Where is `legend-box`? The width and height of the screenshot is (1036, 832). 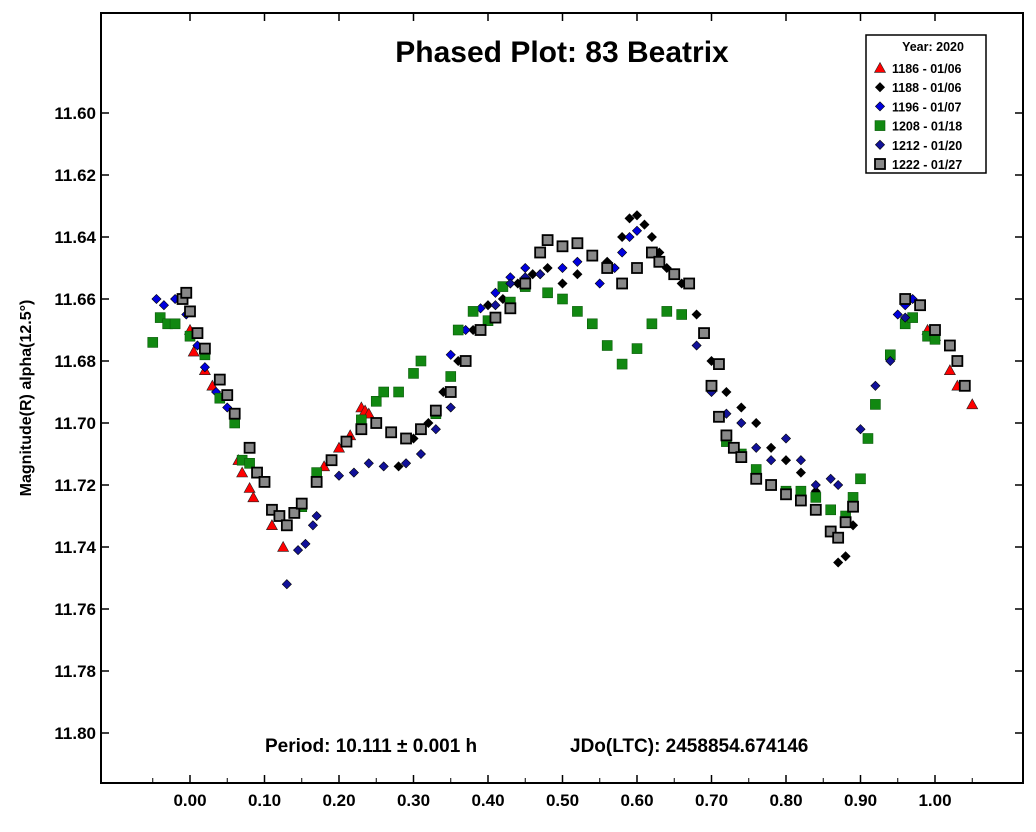
legend-box is located at coordinates (926, 104).